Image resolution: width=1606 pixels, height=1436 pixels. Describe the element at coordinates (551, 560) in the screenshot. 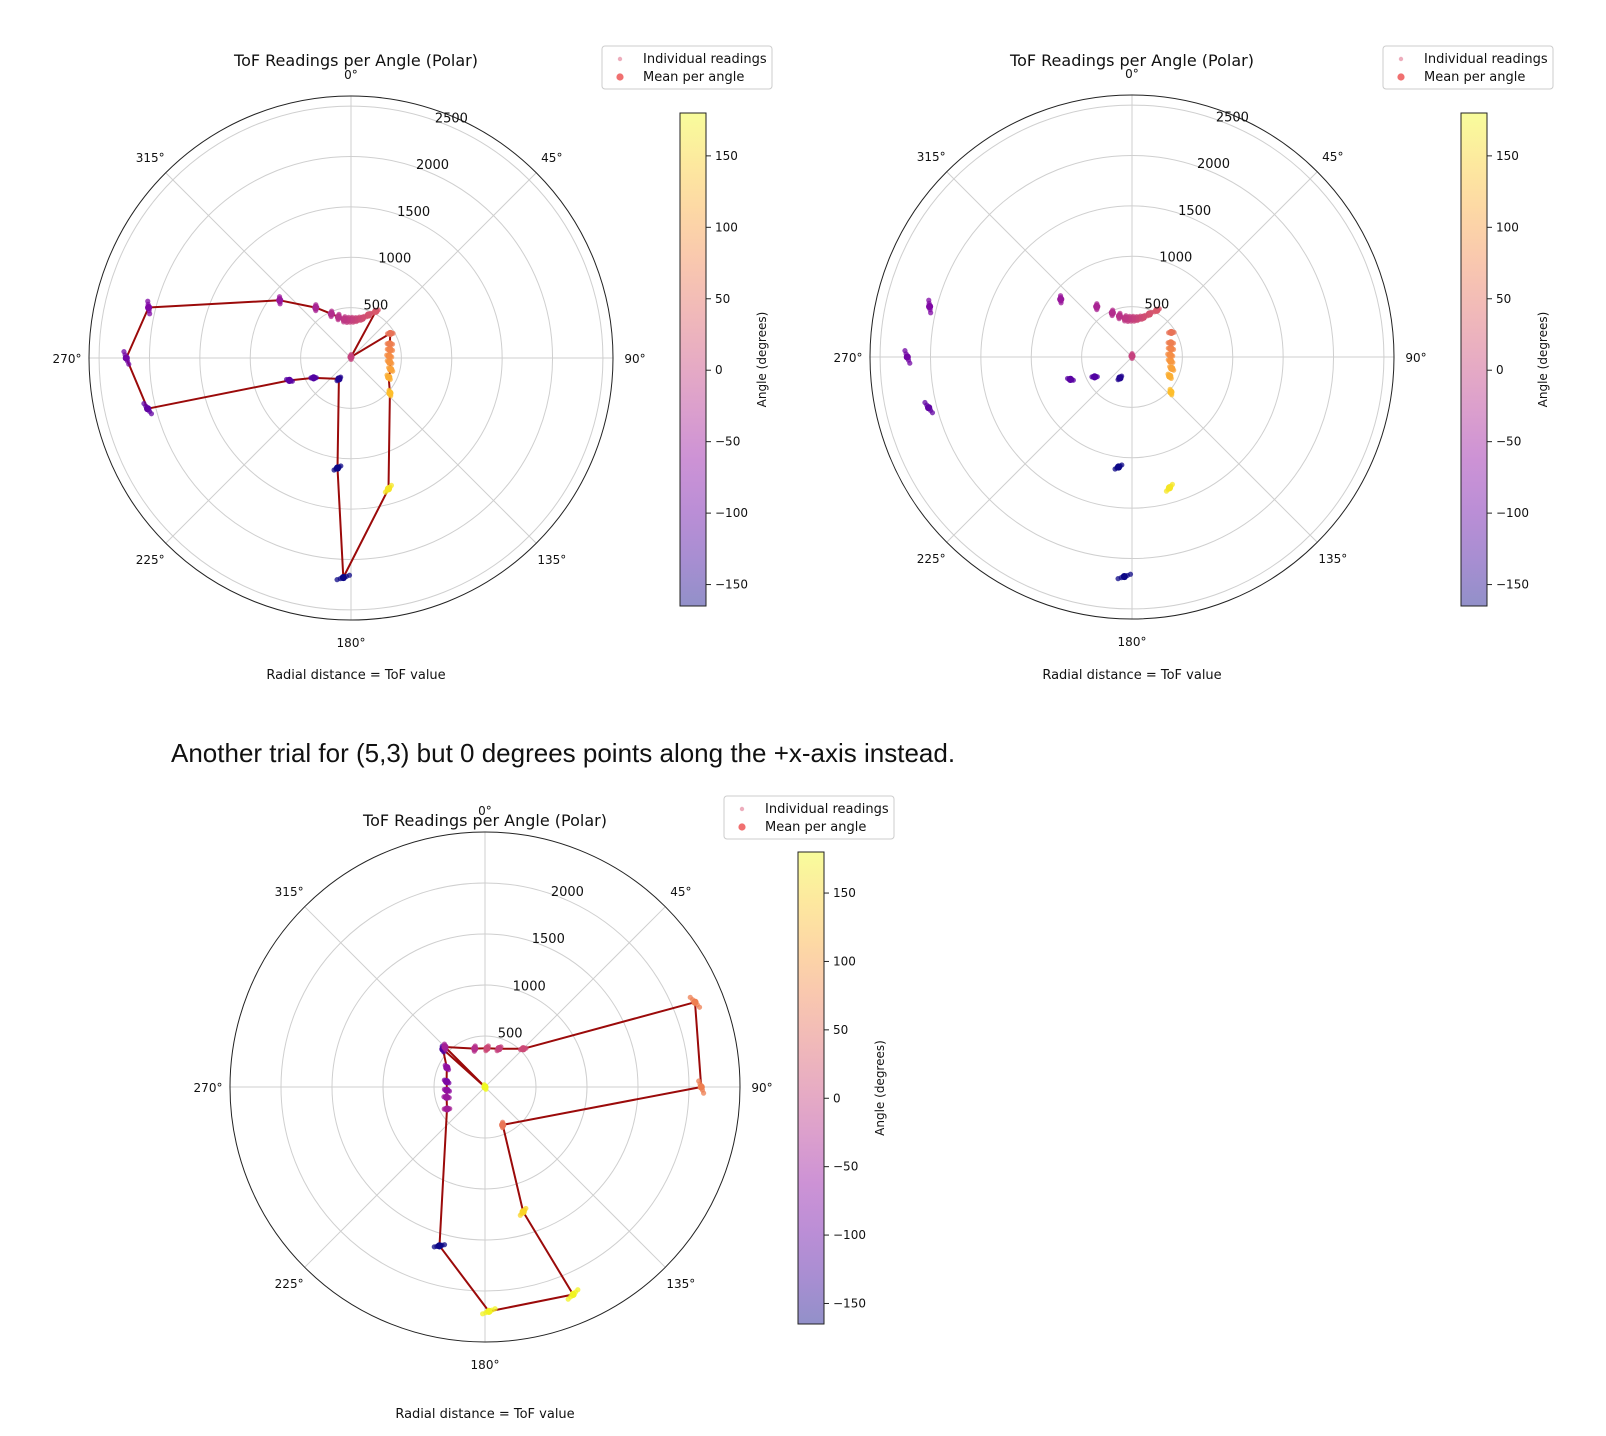

I see `theta-tick-label: 135°` at that location.